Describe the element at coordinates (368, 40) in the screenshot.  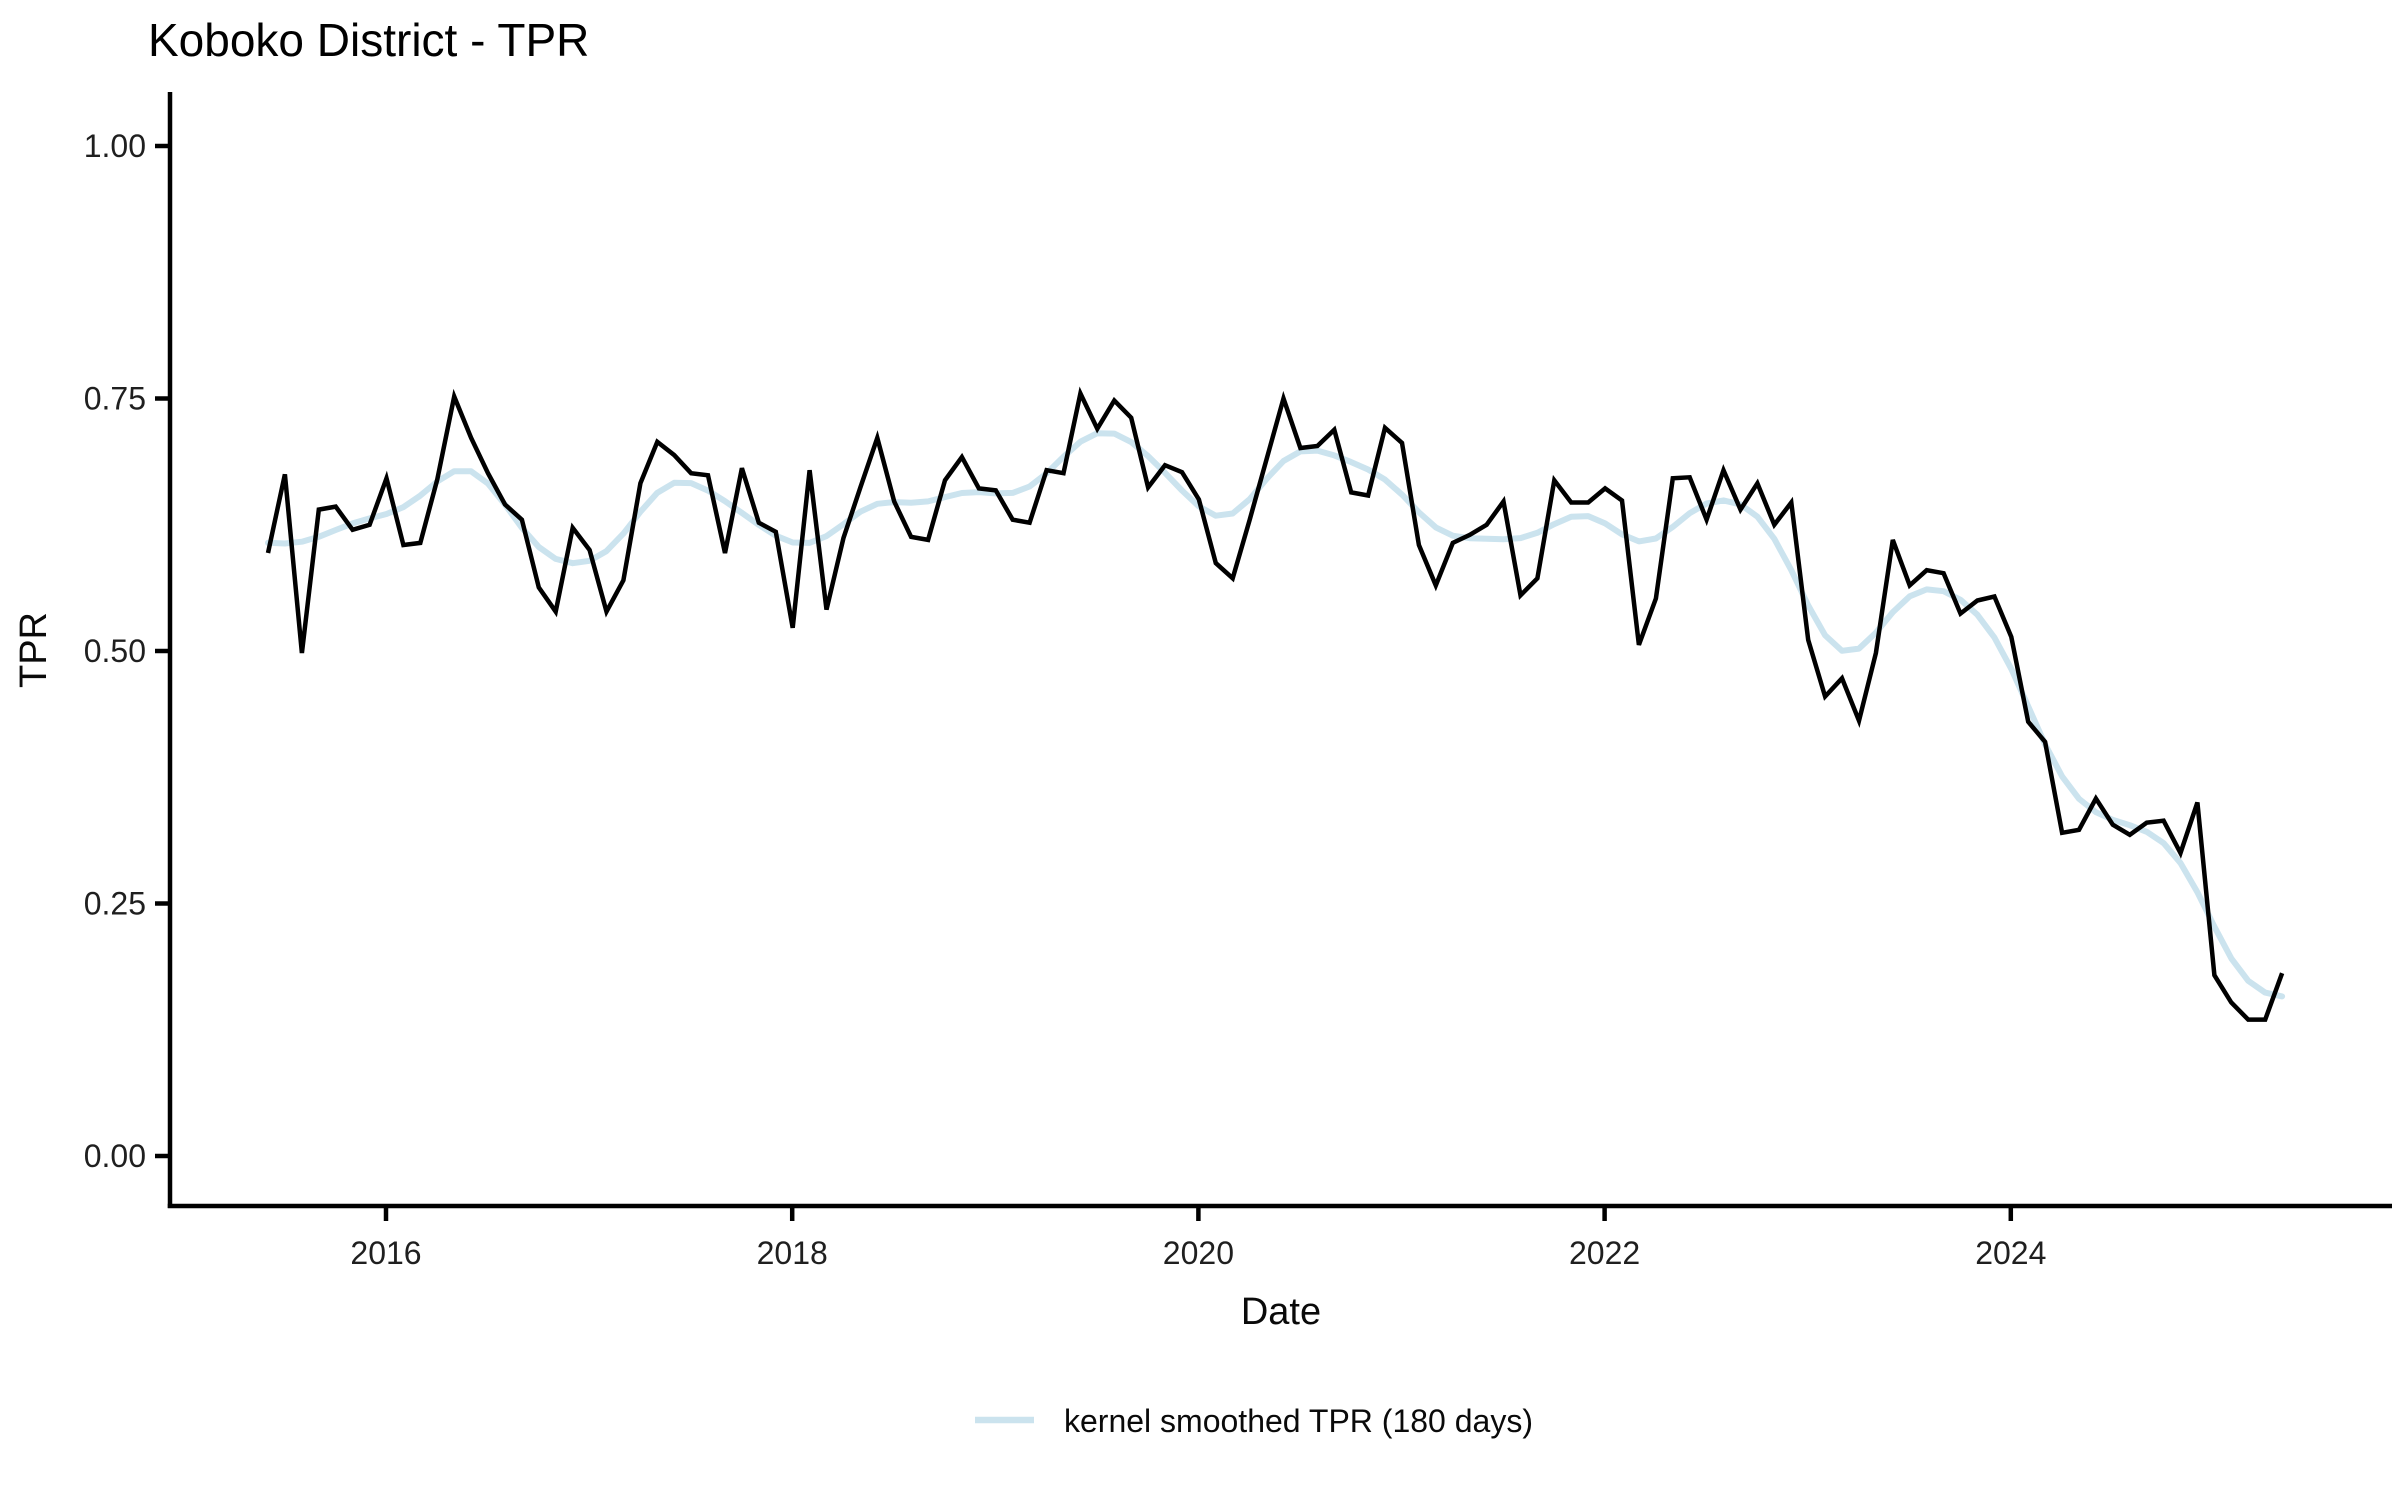
I see `chart-title: Koboko District - TPR` at that location.